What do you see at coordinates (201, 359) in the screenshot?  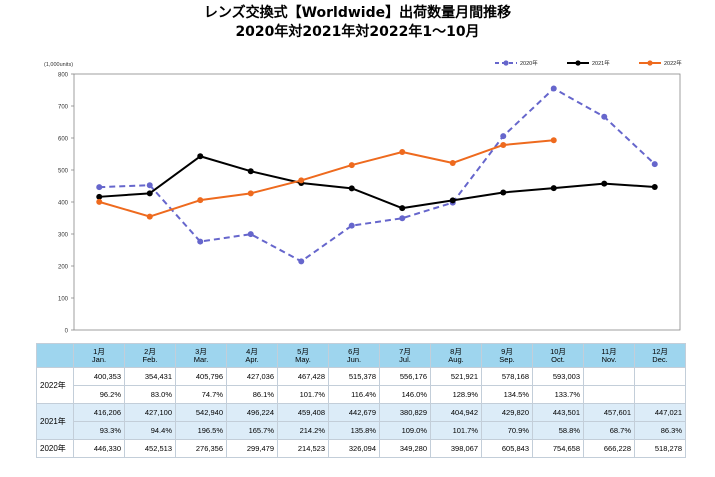 I see `month-abbr: Mar.` at bounding box center [201, 359].